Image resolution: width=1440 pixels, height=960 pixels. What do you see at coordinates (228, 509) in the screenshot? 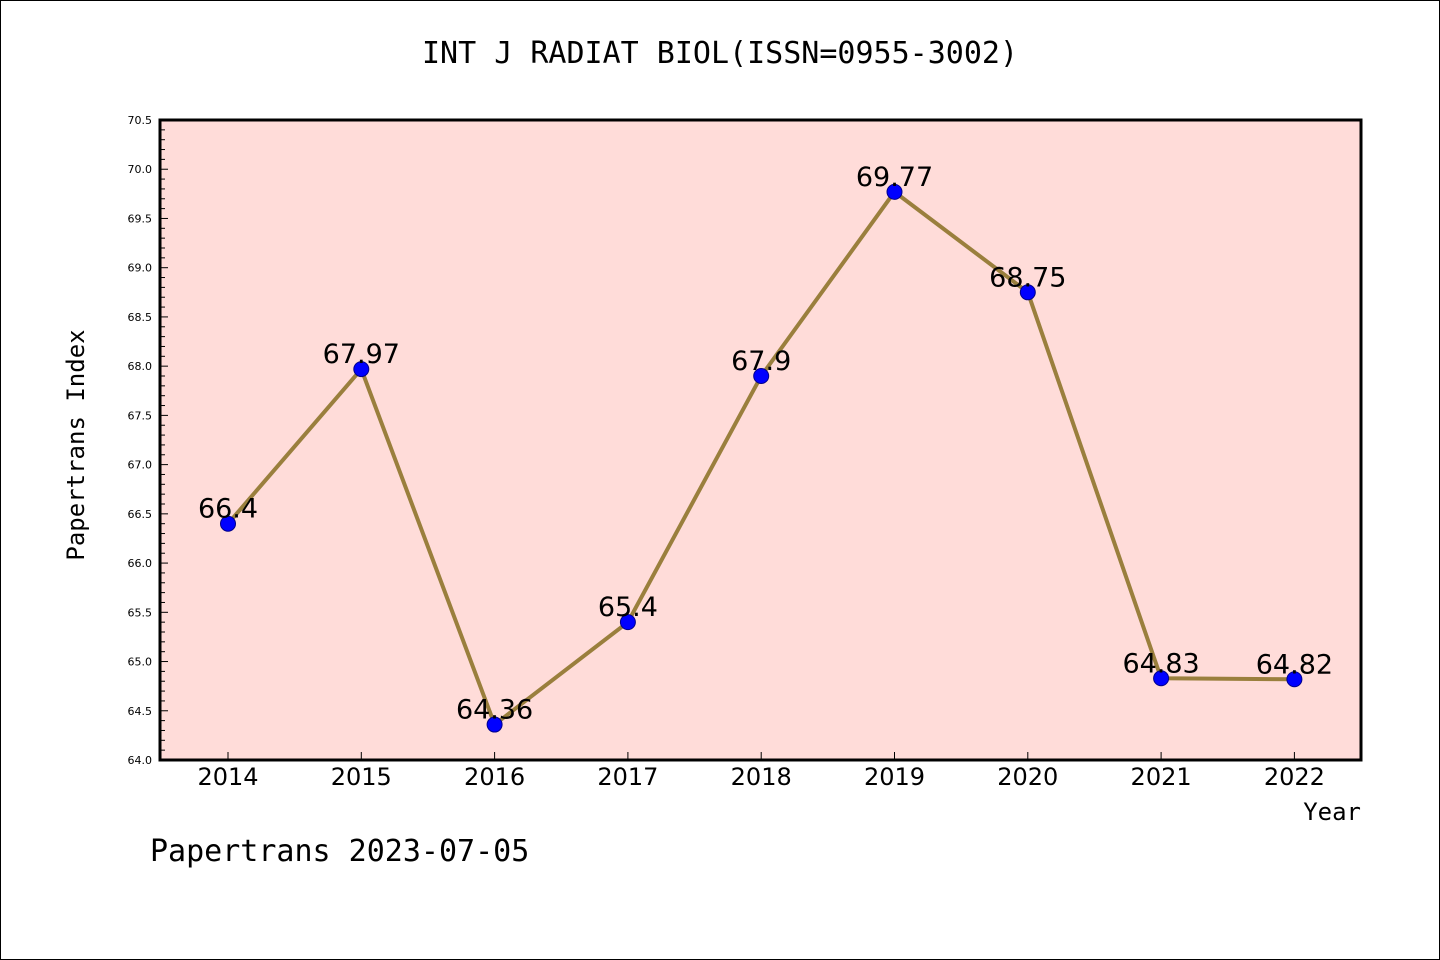
I see `data-label: 66.4` at bounding box center [228, 509].